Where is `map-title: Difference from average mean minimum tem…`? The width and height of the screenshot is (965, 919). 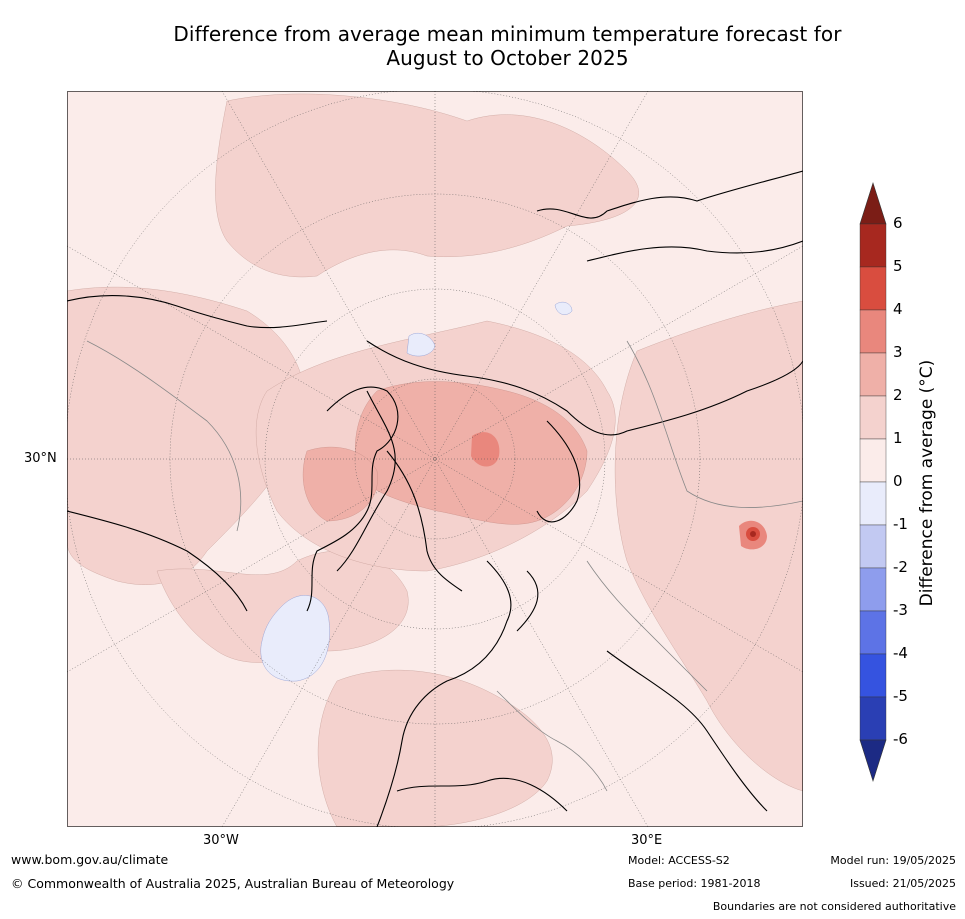 map-title: Difference from average mean minimum tem… is located at coordinates (507, 46).